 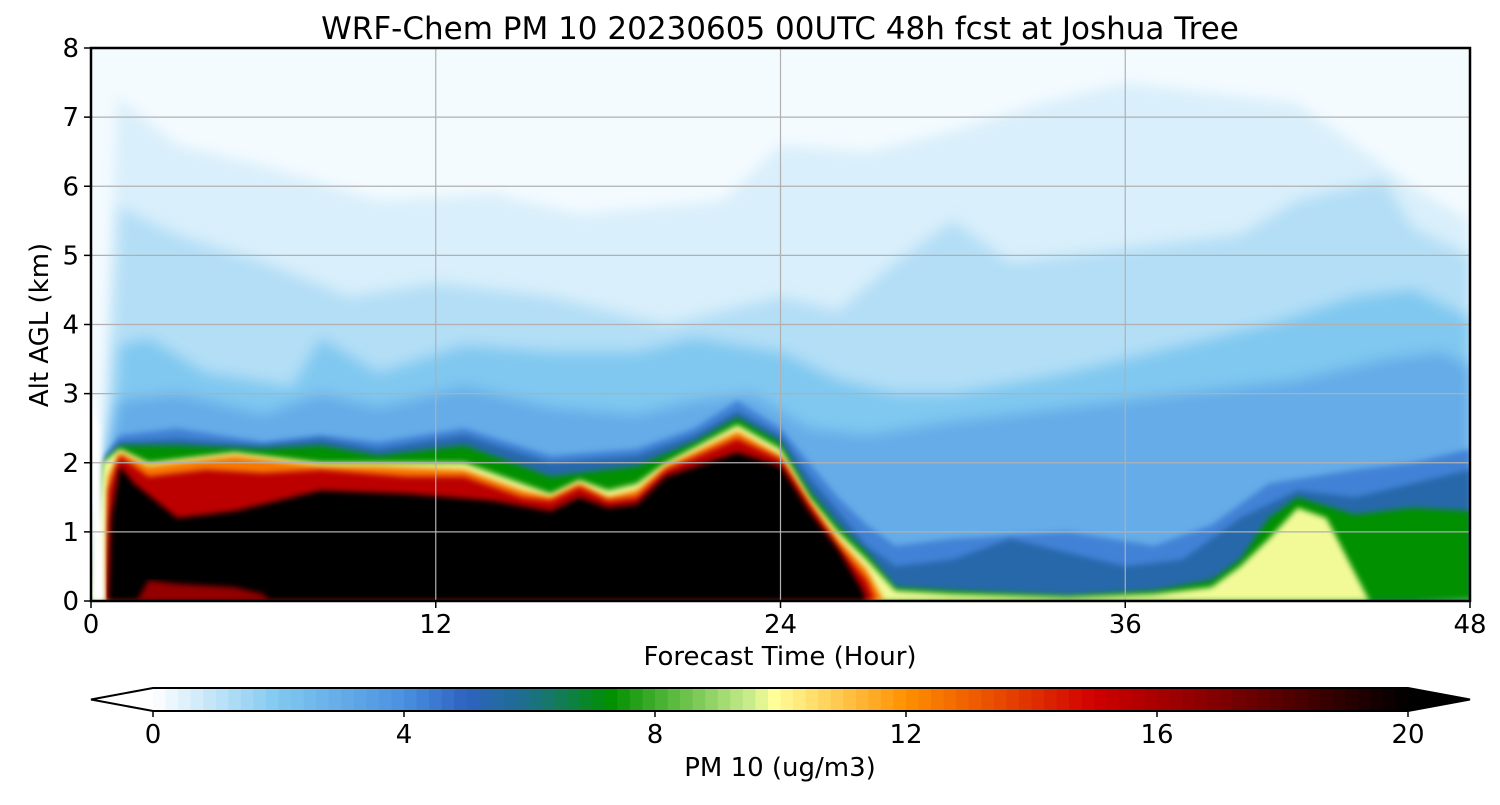 What do you see at coordinates (1439, 699) in the screenshot?
I see `colorbar-extend-high` at bounding box center [1439, 699].